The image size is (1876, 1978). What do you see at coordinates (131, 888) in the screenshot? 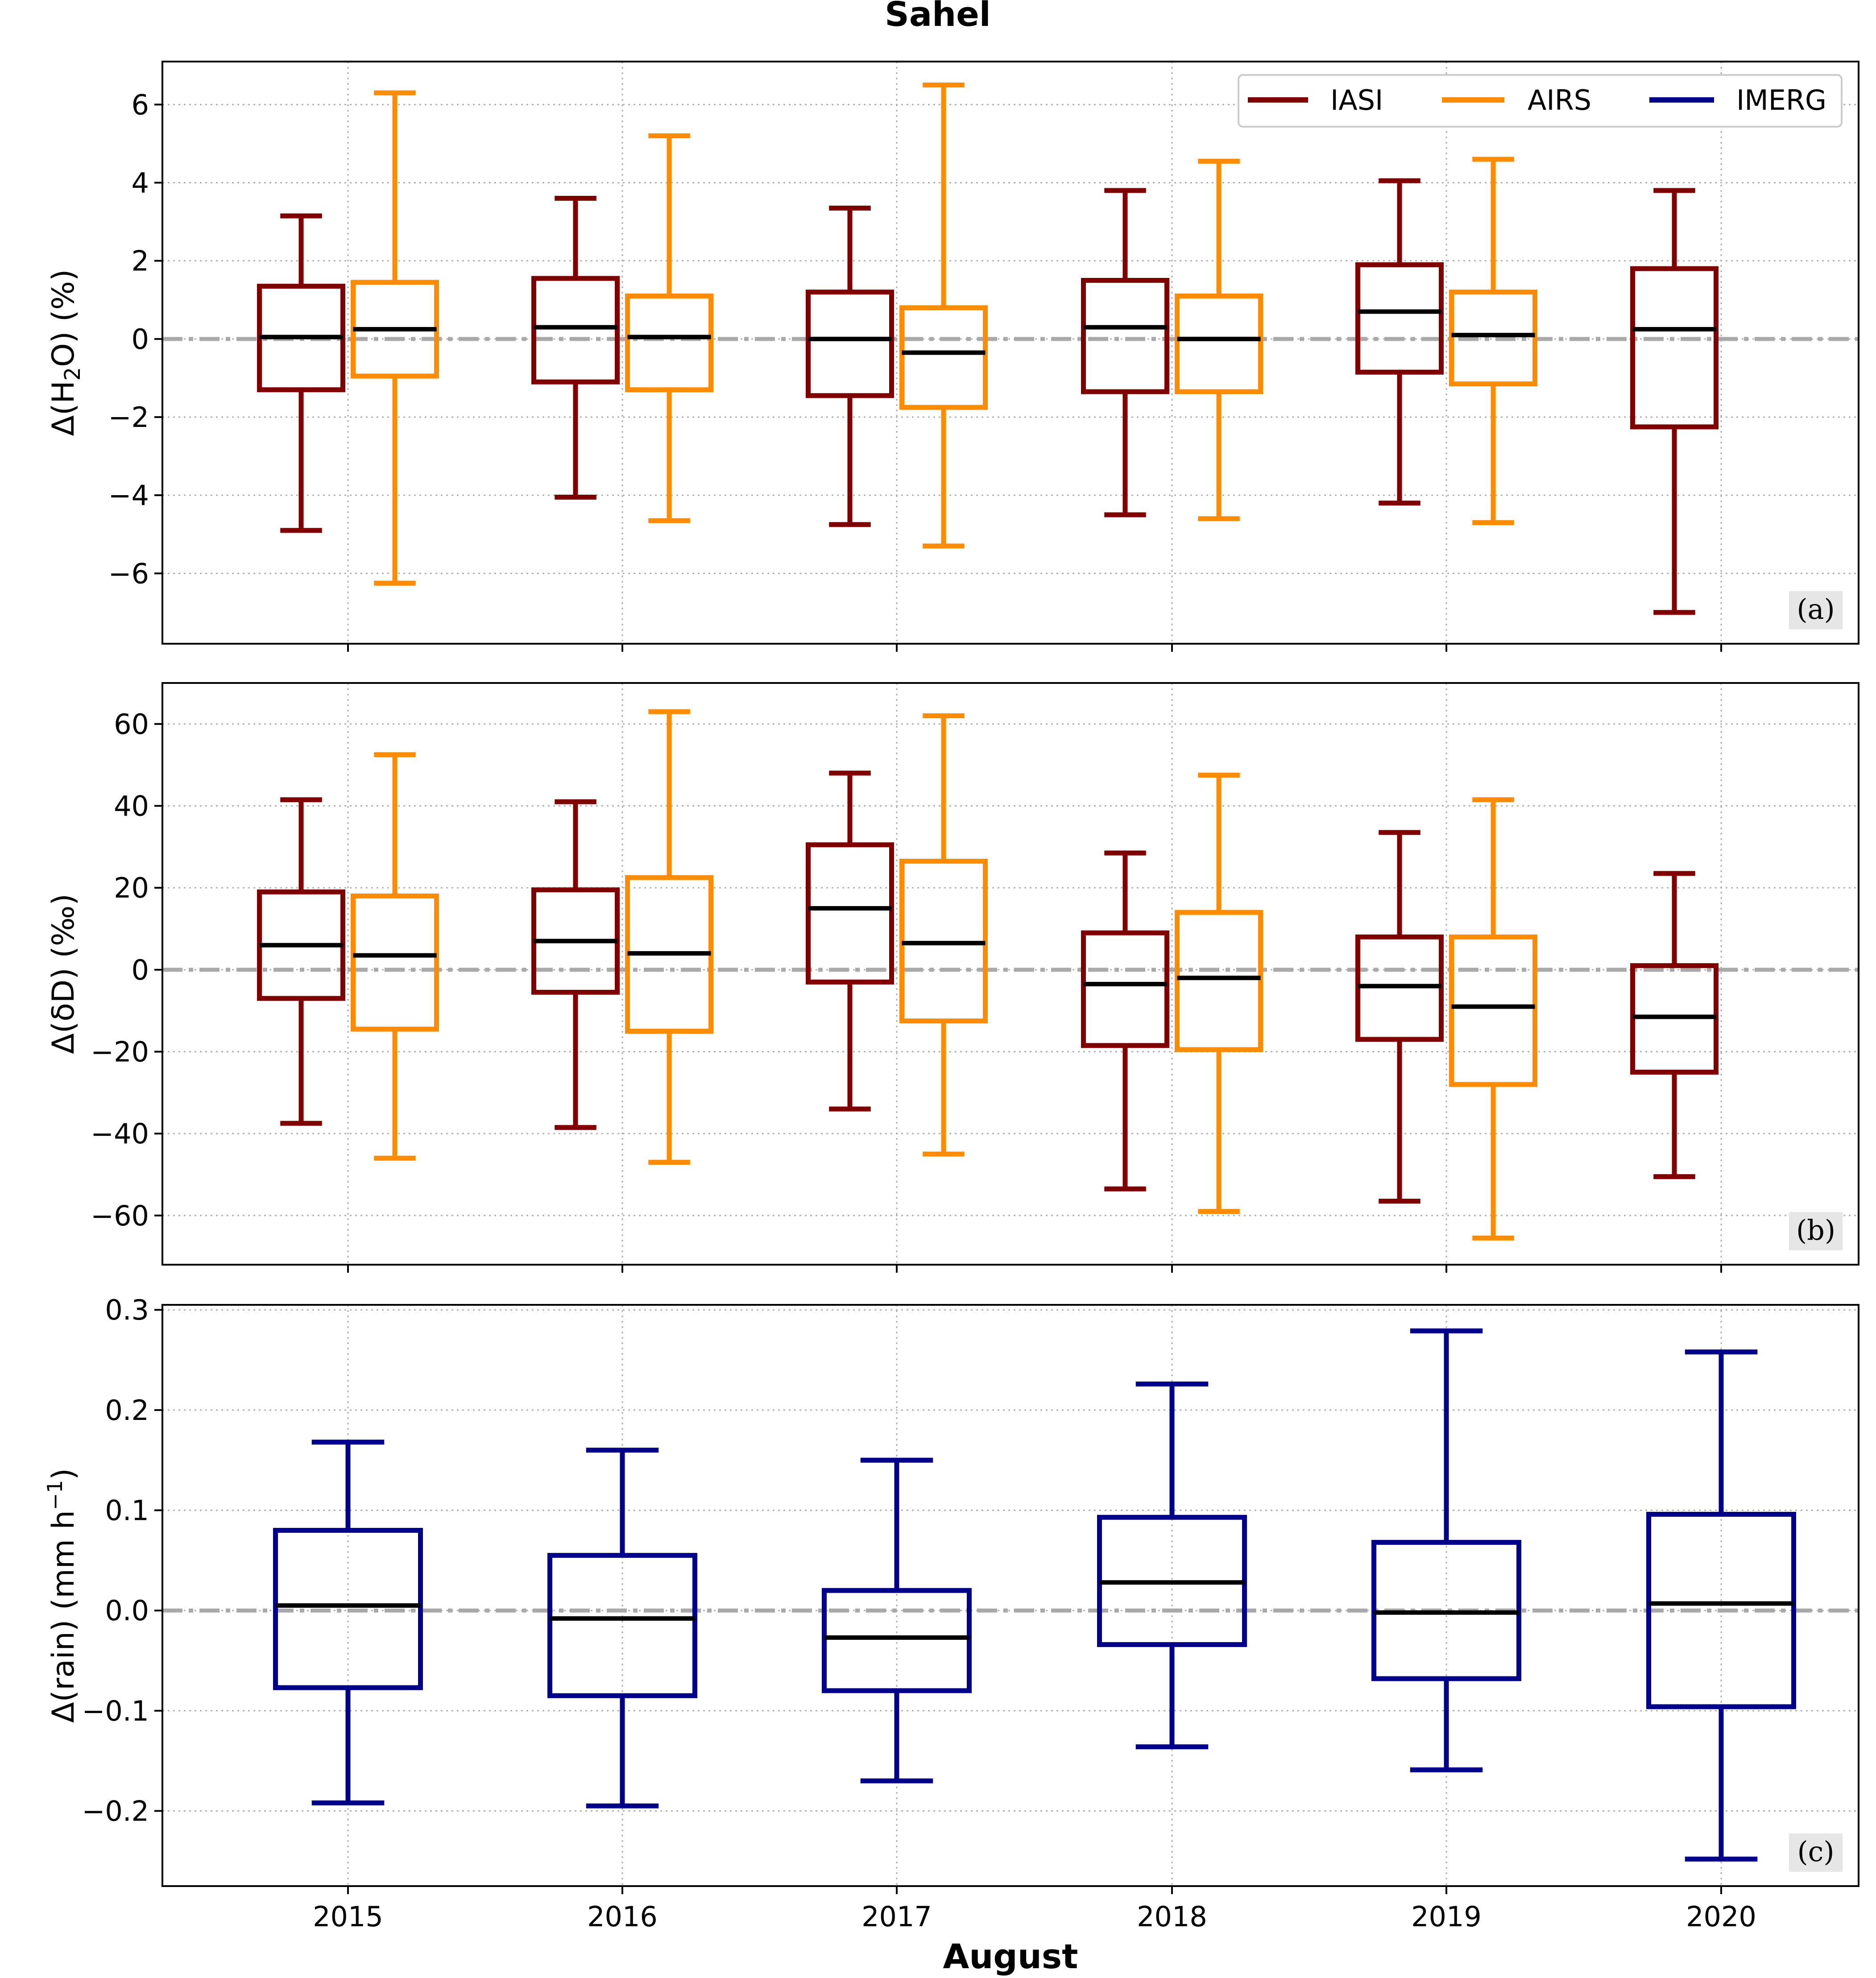
I see `y-tick-label: 20` at bounding box center [131, 888].